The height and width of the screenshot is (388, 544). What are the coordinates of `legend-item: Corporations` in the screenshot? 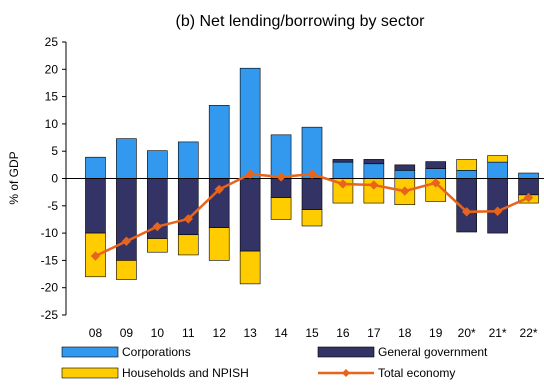 It's located at (126, 352).